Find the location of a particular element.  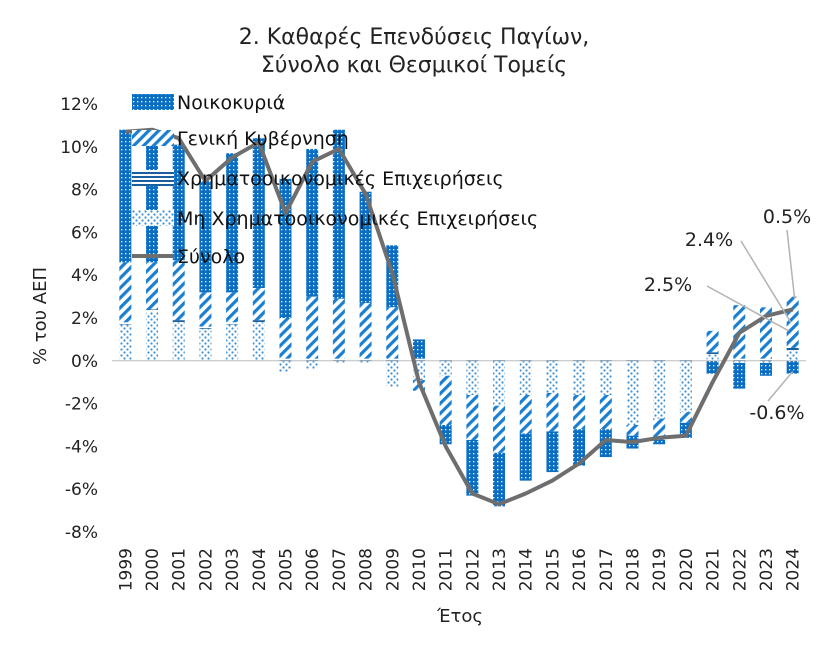

chart-title-line-1: 2. Καθαρές Επενδύσεις Παγίων, is located at coordinates (414, 37).